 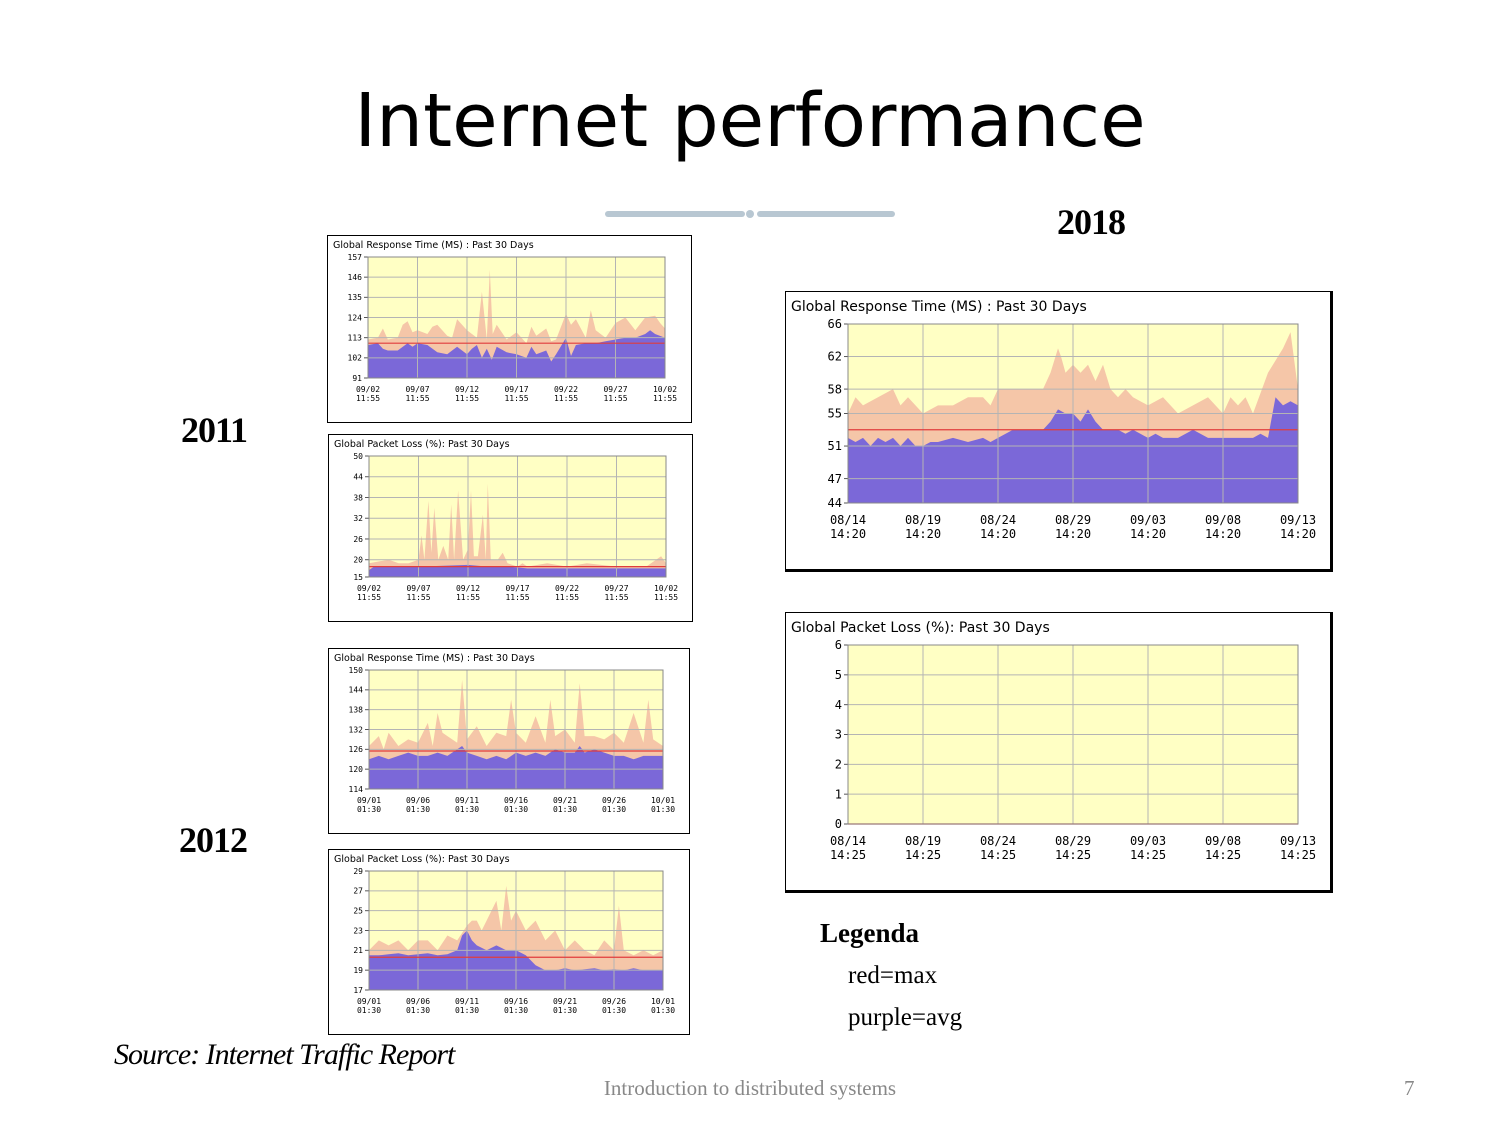 What do you see at coordinates (517, 588) in the screenshot?
I see `x-tick-label: 09/17` at bounding box center [517, 588].